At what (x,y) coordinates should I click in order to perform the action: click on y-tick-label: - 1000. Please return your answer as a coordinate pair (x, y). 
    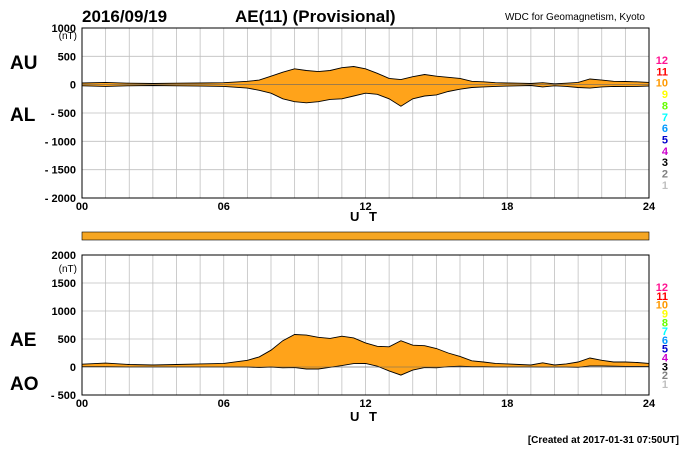
    Looking at the image, I should click on (60, 142).